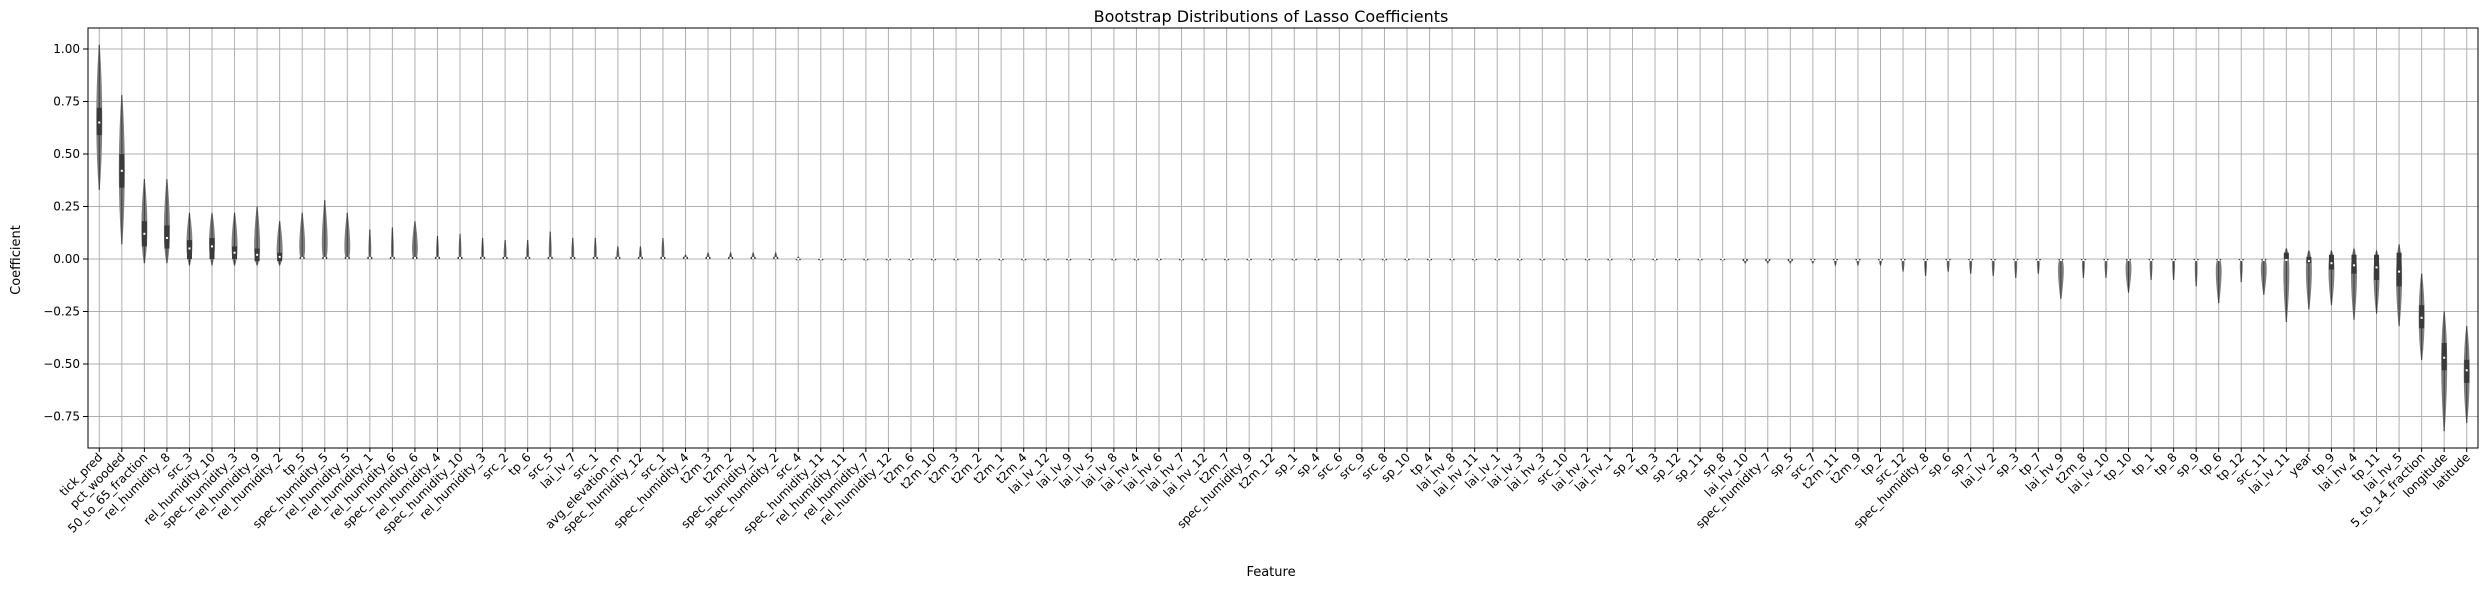 The width and height of the screenshot is (2487, 590). I want to click on x-tick-label: tp_8, so click(2165, 464).